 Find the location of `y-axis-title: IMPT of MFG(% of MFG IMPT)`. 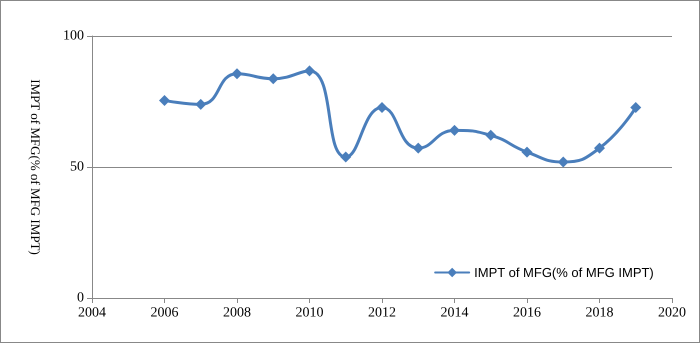

y-axis-title: IMPT of MFG(% of MFG IMPT) is located at coordinates (35, 167).